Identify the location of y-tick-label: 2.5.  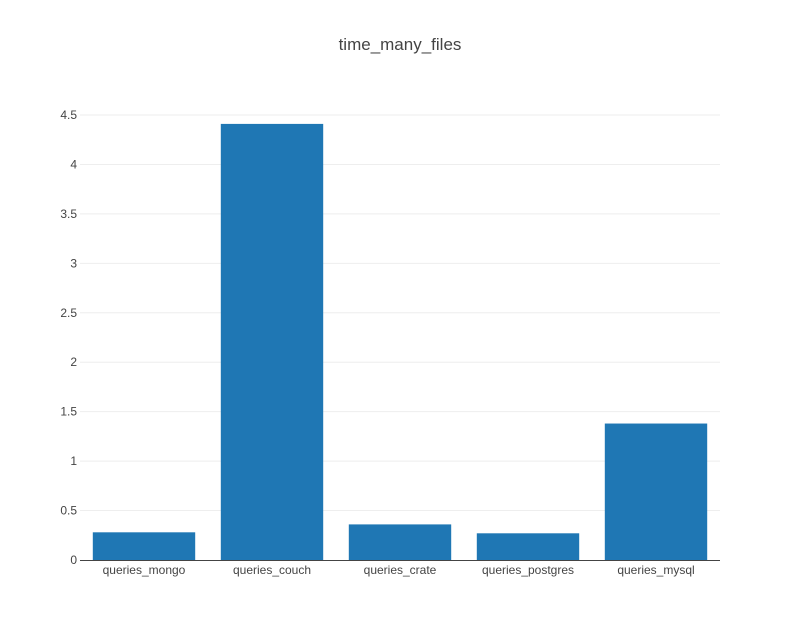
(68, 313).